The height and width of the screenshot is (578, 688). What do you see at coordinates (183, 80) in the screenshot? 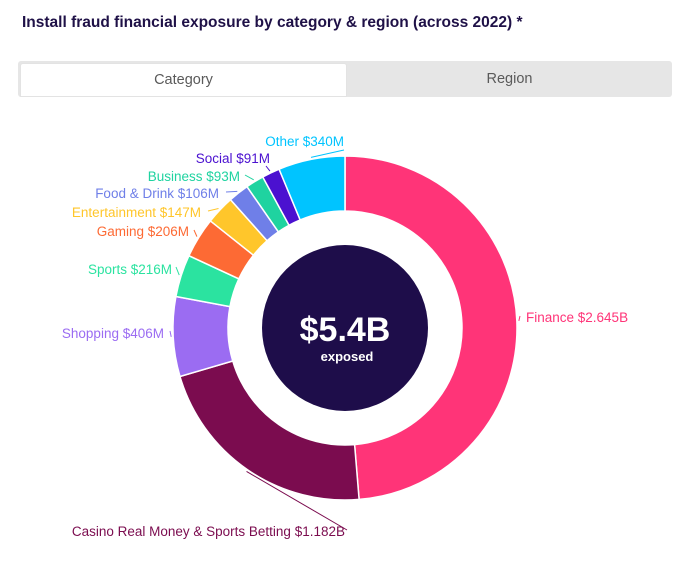
I see `tab-category: Category` at bounding box center [183, 80].